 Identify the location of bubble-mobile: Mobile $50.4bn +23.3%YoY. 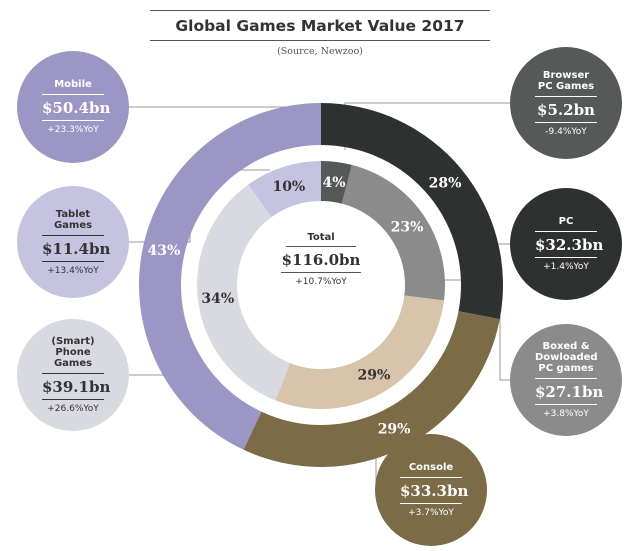
(73, 107).